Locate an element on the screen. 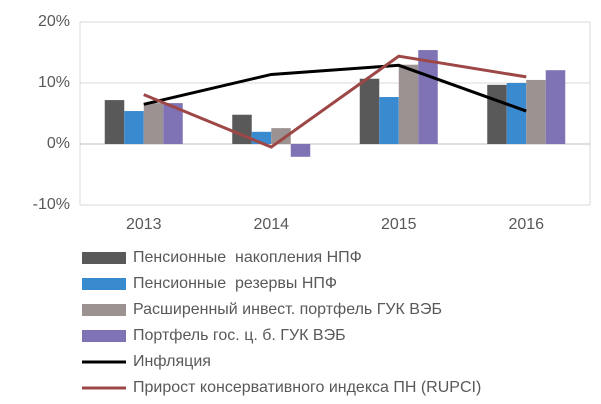 This screenshot has height=404, width=601. y-tick-label: 20% is located at coordinates (54, 21).